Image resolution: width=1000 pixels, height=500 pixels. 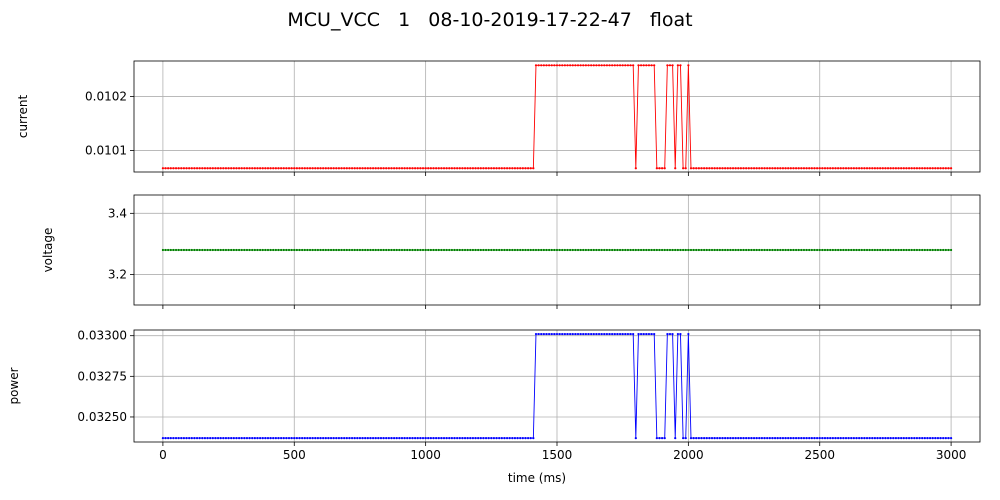 What do you see at coordinates (102, 417) in the screenshot?
I see `y-tick-label: 0.03250` at bounding box center [102, 417].